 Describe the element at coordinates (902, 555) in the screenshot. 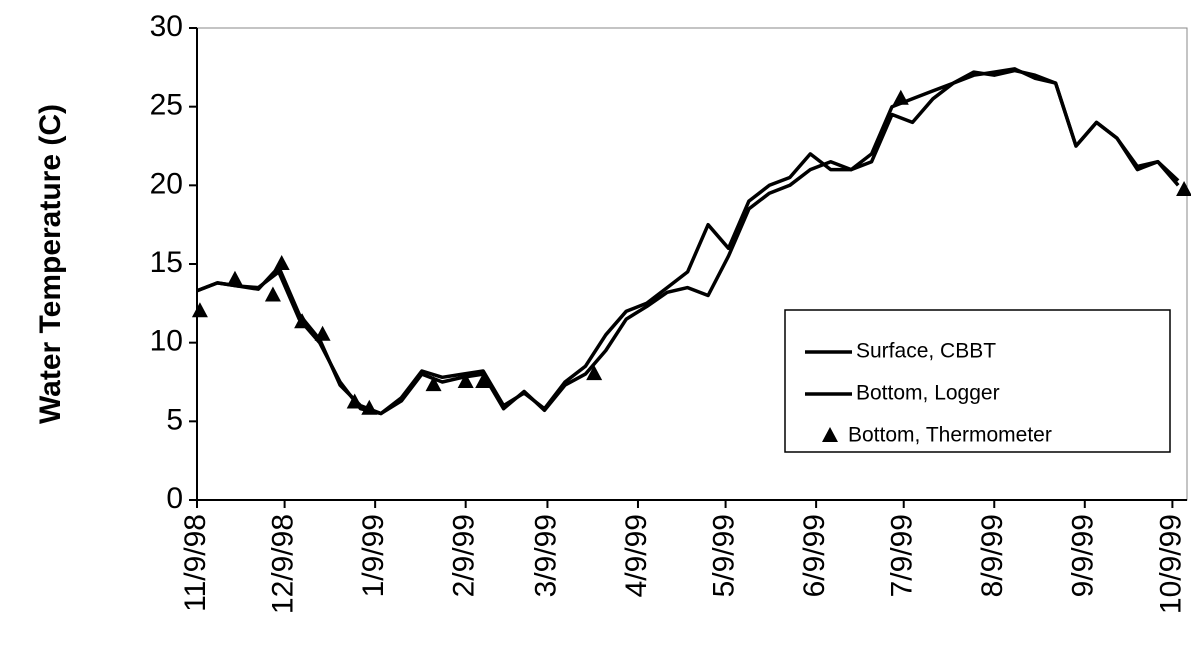

I see `x-tick-label: 7/9/99` at that location.